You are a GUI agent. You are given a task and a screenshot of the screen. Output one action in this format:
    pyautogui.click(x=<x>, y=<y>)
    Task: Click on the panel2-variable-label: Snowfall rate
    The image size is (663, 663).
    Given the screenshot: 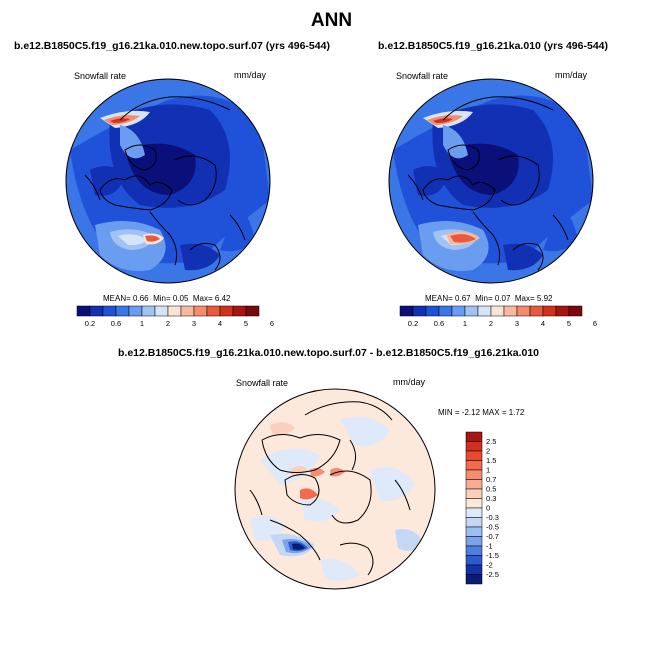 What is the action you would take?
    pyautogui.click(x=422, y=76)
    